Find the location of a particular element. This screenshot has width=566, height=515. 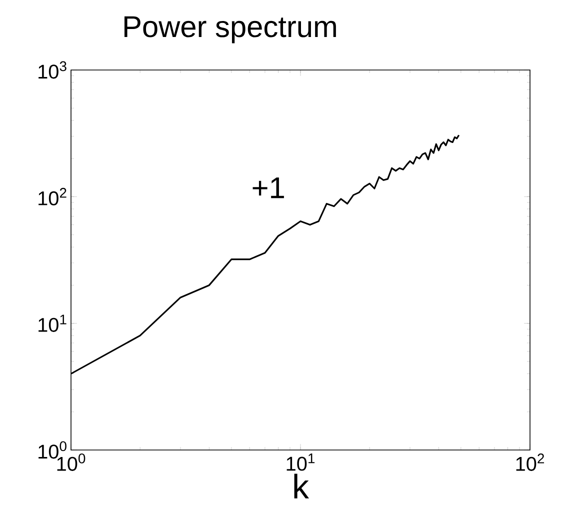

annotation: +1 is located at coordinates (268, 188).